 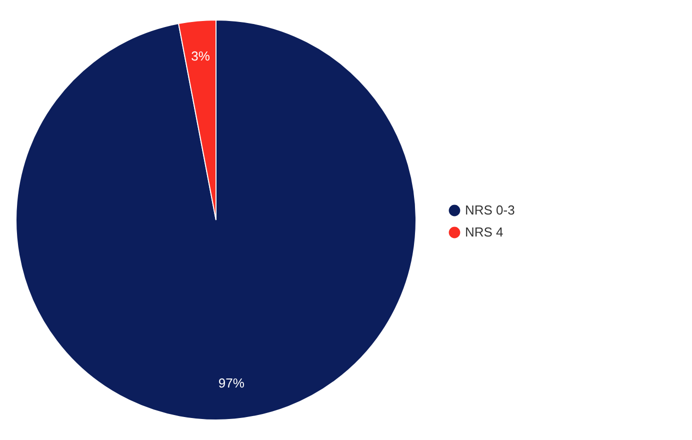 I want to click on data-label: 3%, so click(x=200, y=56).